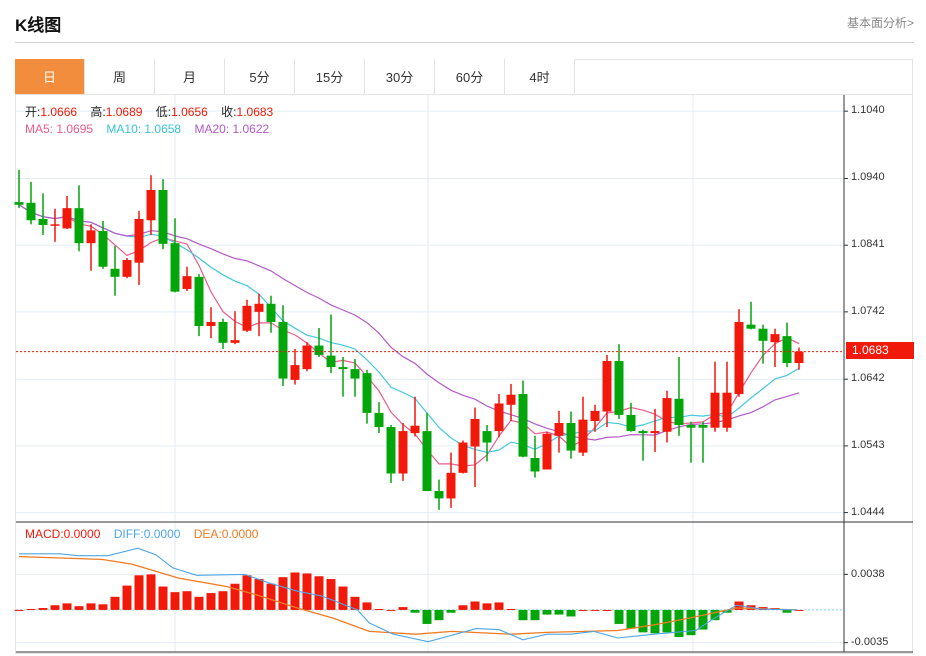  Describe the element at coordinates (868, 311) in the screenshot. I see `price-tick: 1.0742` at that location.